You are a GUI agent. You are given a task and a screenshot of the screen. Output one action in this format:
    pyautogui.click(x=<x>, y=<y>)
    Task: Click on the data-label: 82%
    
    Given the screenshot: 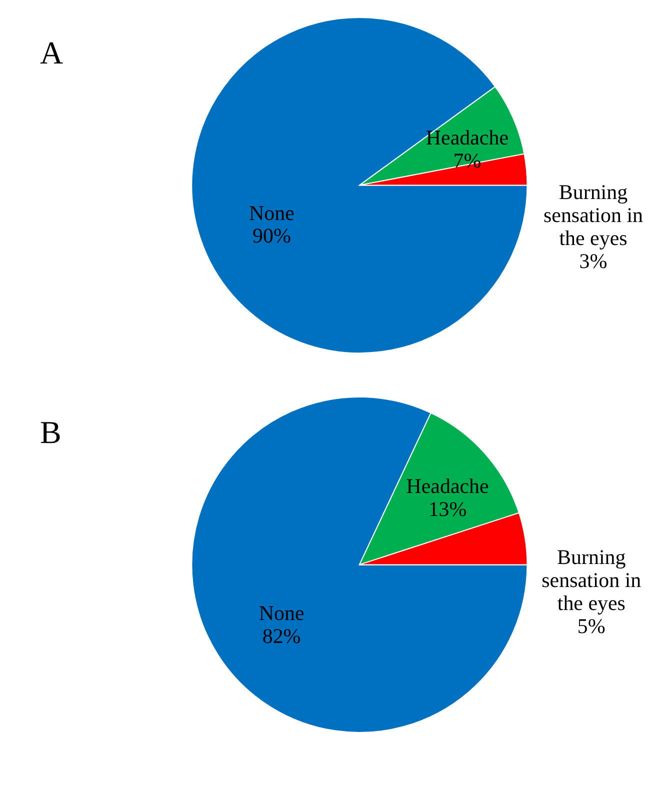 What is the action you would take?
    pyautogui.click(x=281, y=636)
    